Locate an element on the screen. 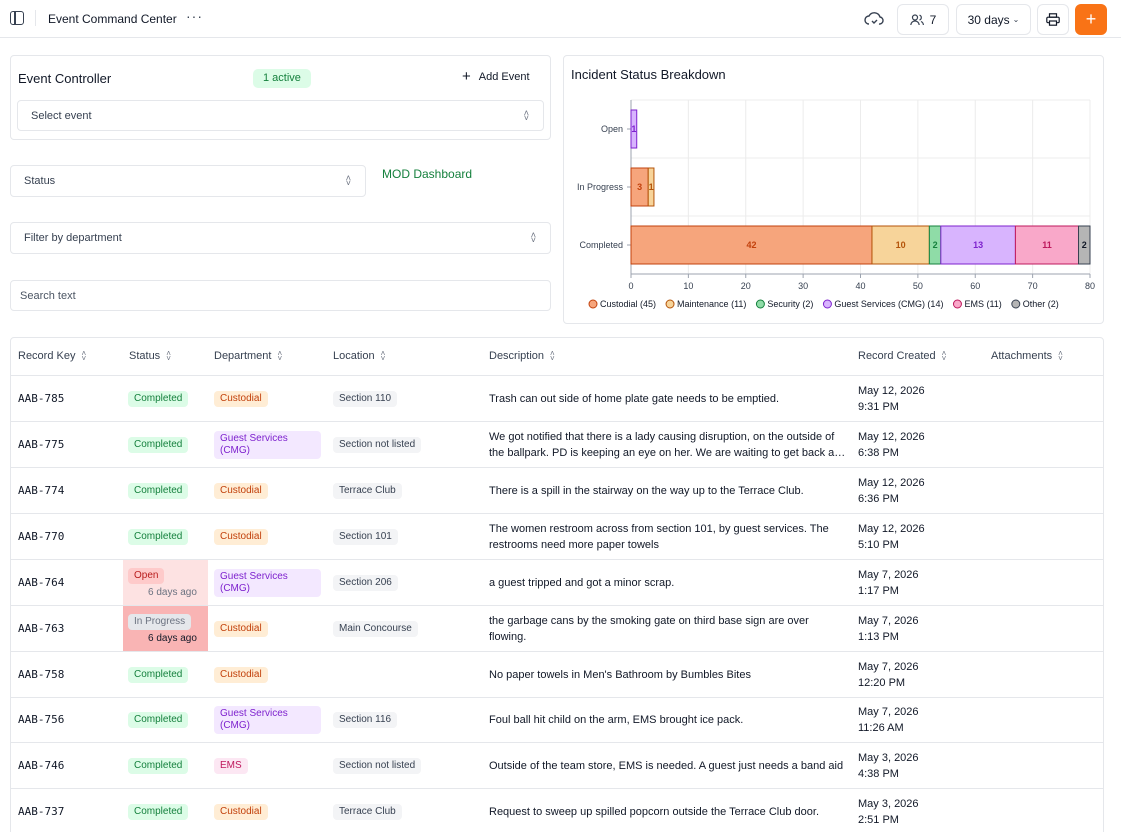 The width and height of the screenshot is (1121, 832). location-badge: Section not listed is located at coordinates (377, 765).